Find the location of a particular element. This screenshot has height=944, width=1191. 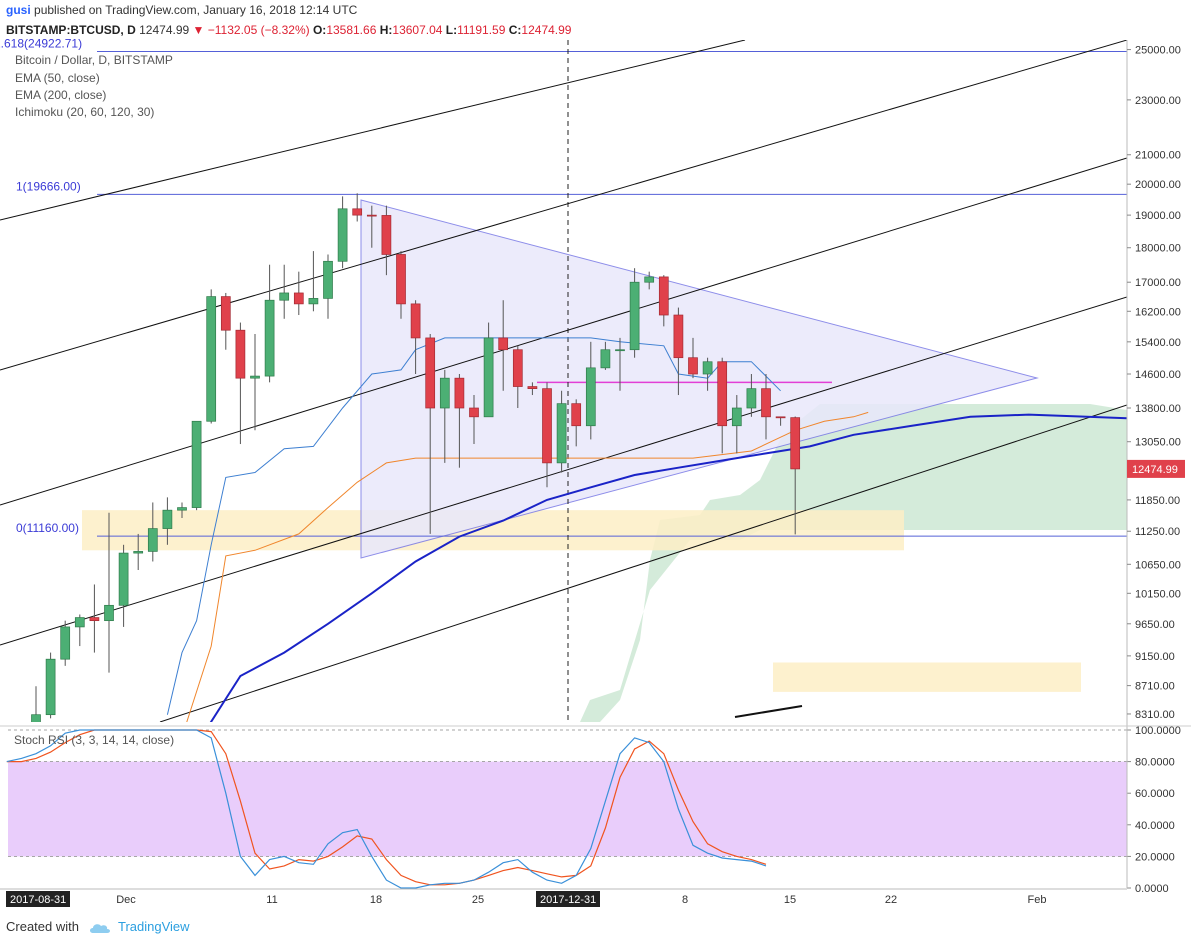

price-tick-label: 21000.00 is located at coordinates (1158, 156).